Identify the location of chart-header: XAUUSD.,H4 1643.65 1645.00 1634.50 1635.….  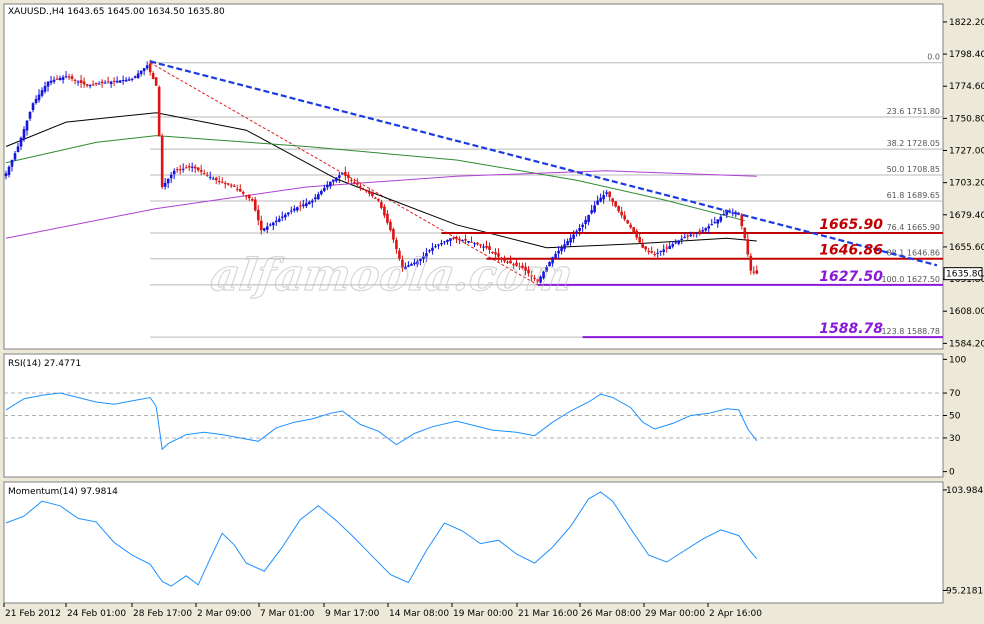
(116, 12).